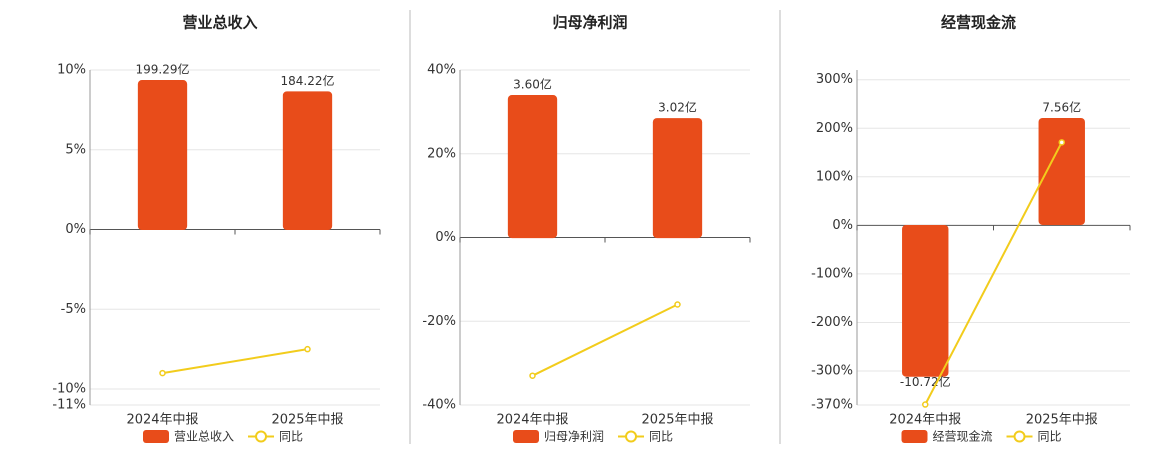  I want to click on y-tick-label: -11%, so click(69, 405).